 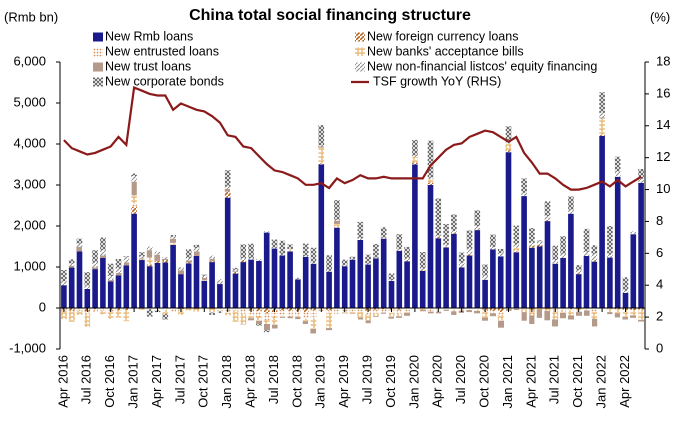 I want to click on y2-tick-label: 12, so click(x=663, y=156).